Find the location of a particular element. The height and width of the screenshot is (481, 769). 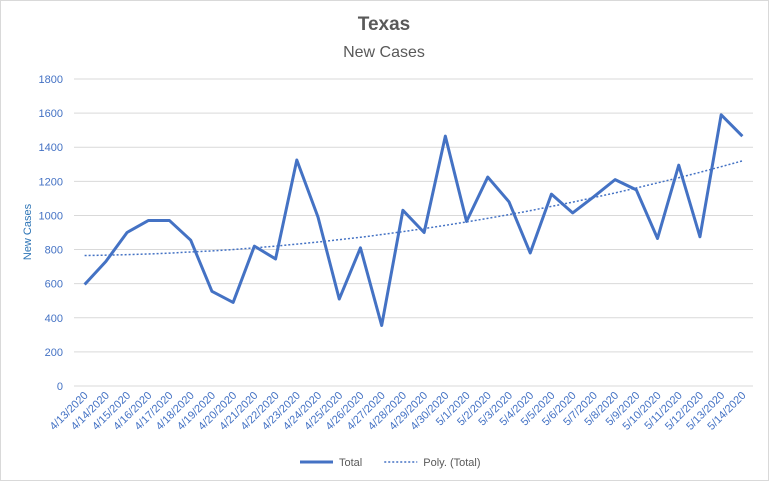

y-tick-label: 1600 is located at coordinates (51, 114).